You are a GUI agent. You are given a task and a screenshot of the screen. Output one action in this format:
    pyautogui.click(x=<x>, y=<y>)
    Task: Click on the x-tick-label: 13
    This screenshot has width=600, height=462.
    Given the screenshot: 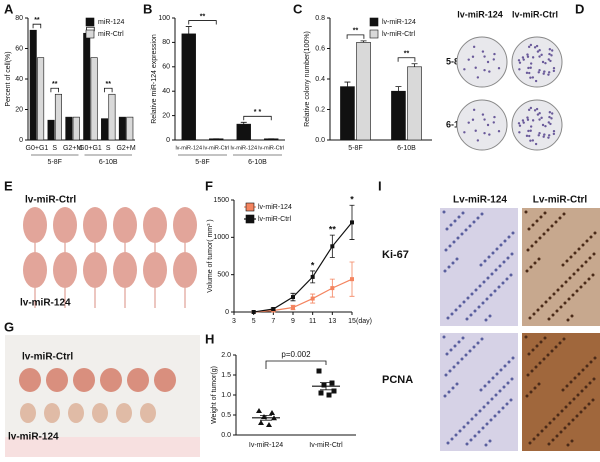 What is the action you would take?
    pyautogui.click(x=332, y=321)
    